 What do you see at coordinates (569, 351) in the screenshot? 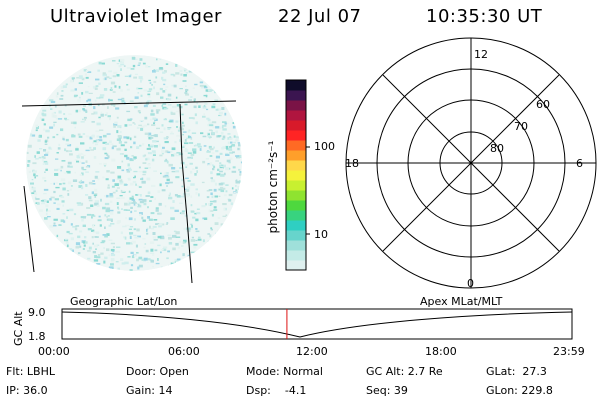
I see `timeline-xtick-2359: 23:59` at bounding box center [569, 351].